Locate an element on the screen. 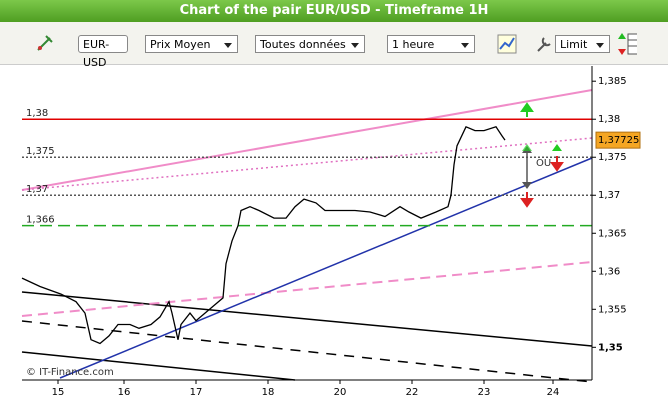 The width and height of the screenshot is (668, 403). data-range-select: Toutes données is located at coordinates (310, 44).